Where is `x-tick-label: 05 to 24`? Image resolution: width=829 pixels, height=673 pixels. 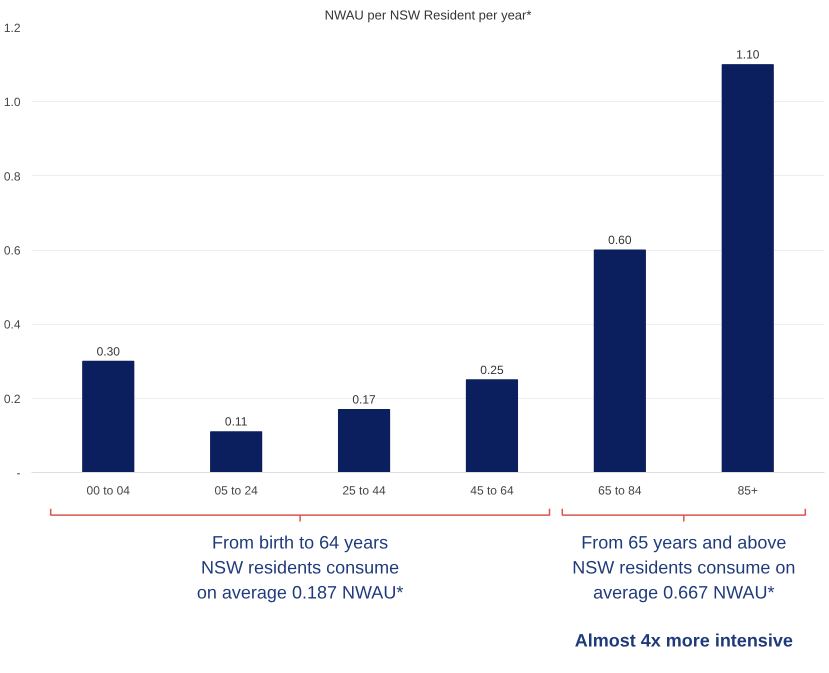
x-tick-label: 05 to 24 is located at coordinates (236, 491).